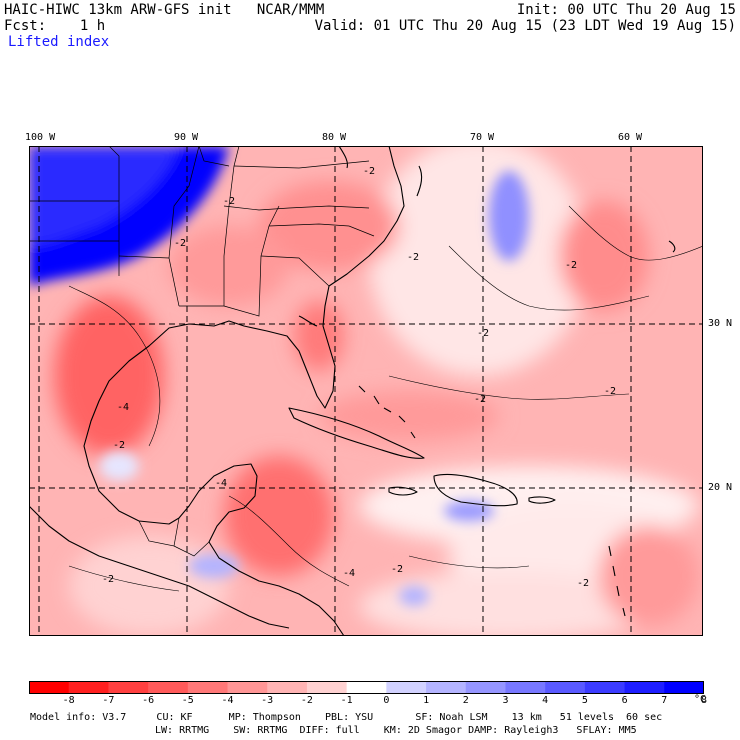 The height and width of the screenshot is (740, 740). I want to click on colorbar-tick-label: 7, so click(664, 700).